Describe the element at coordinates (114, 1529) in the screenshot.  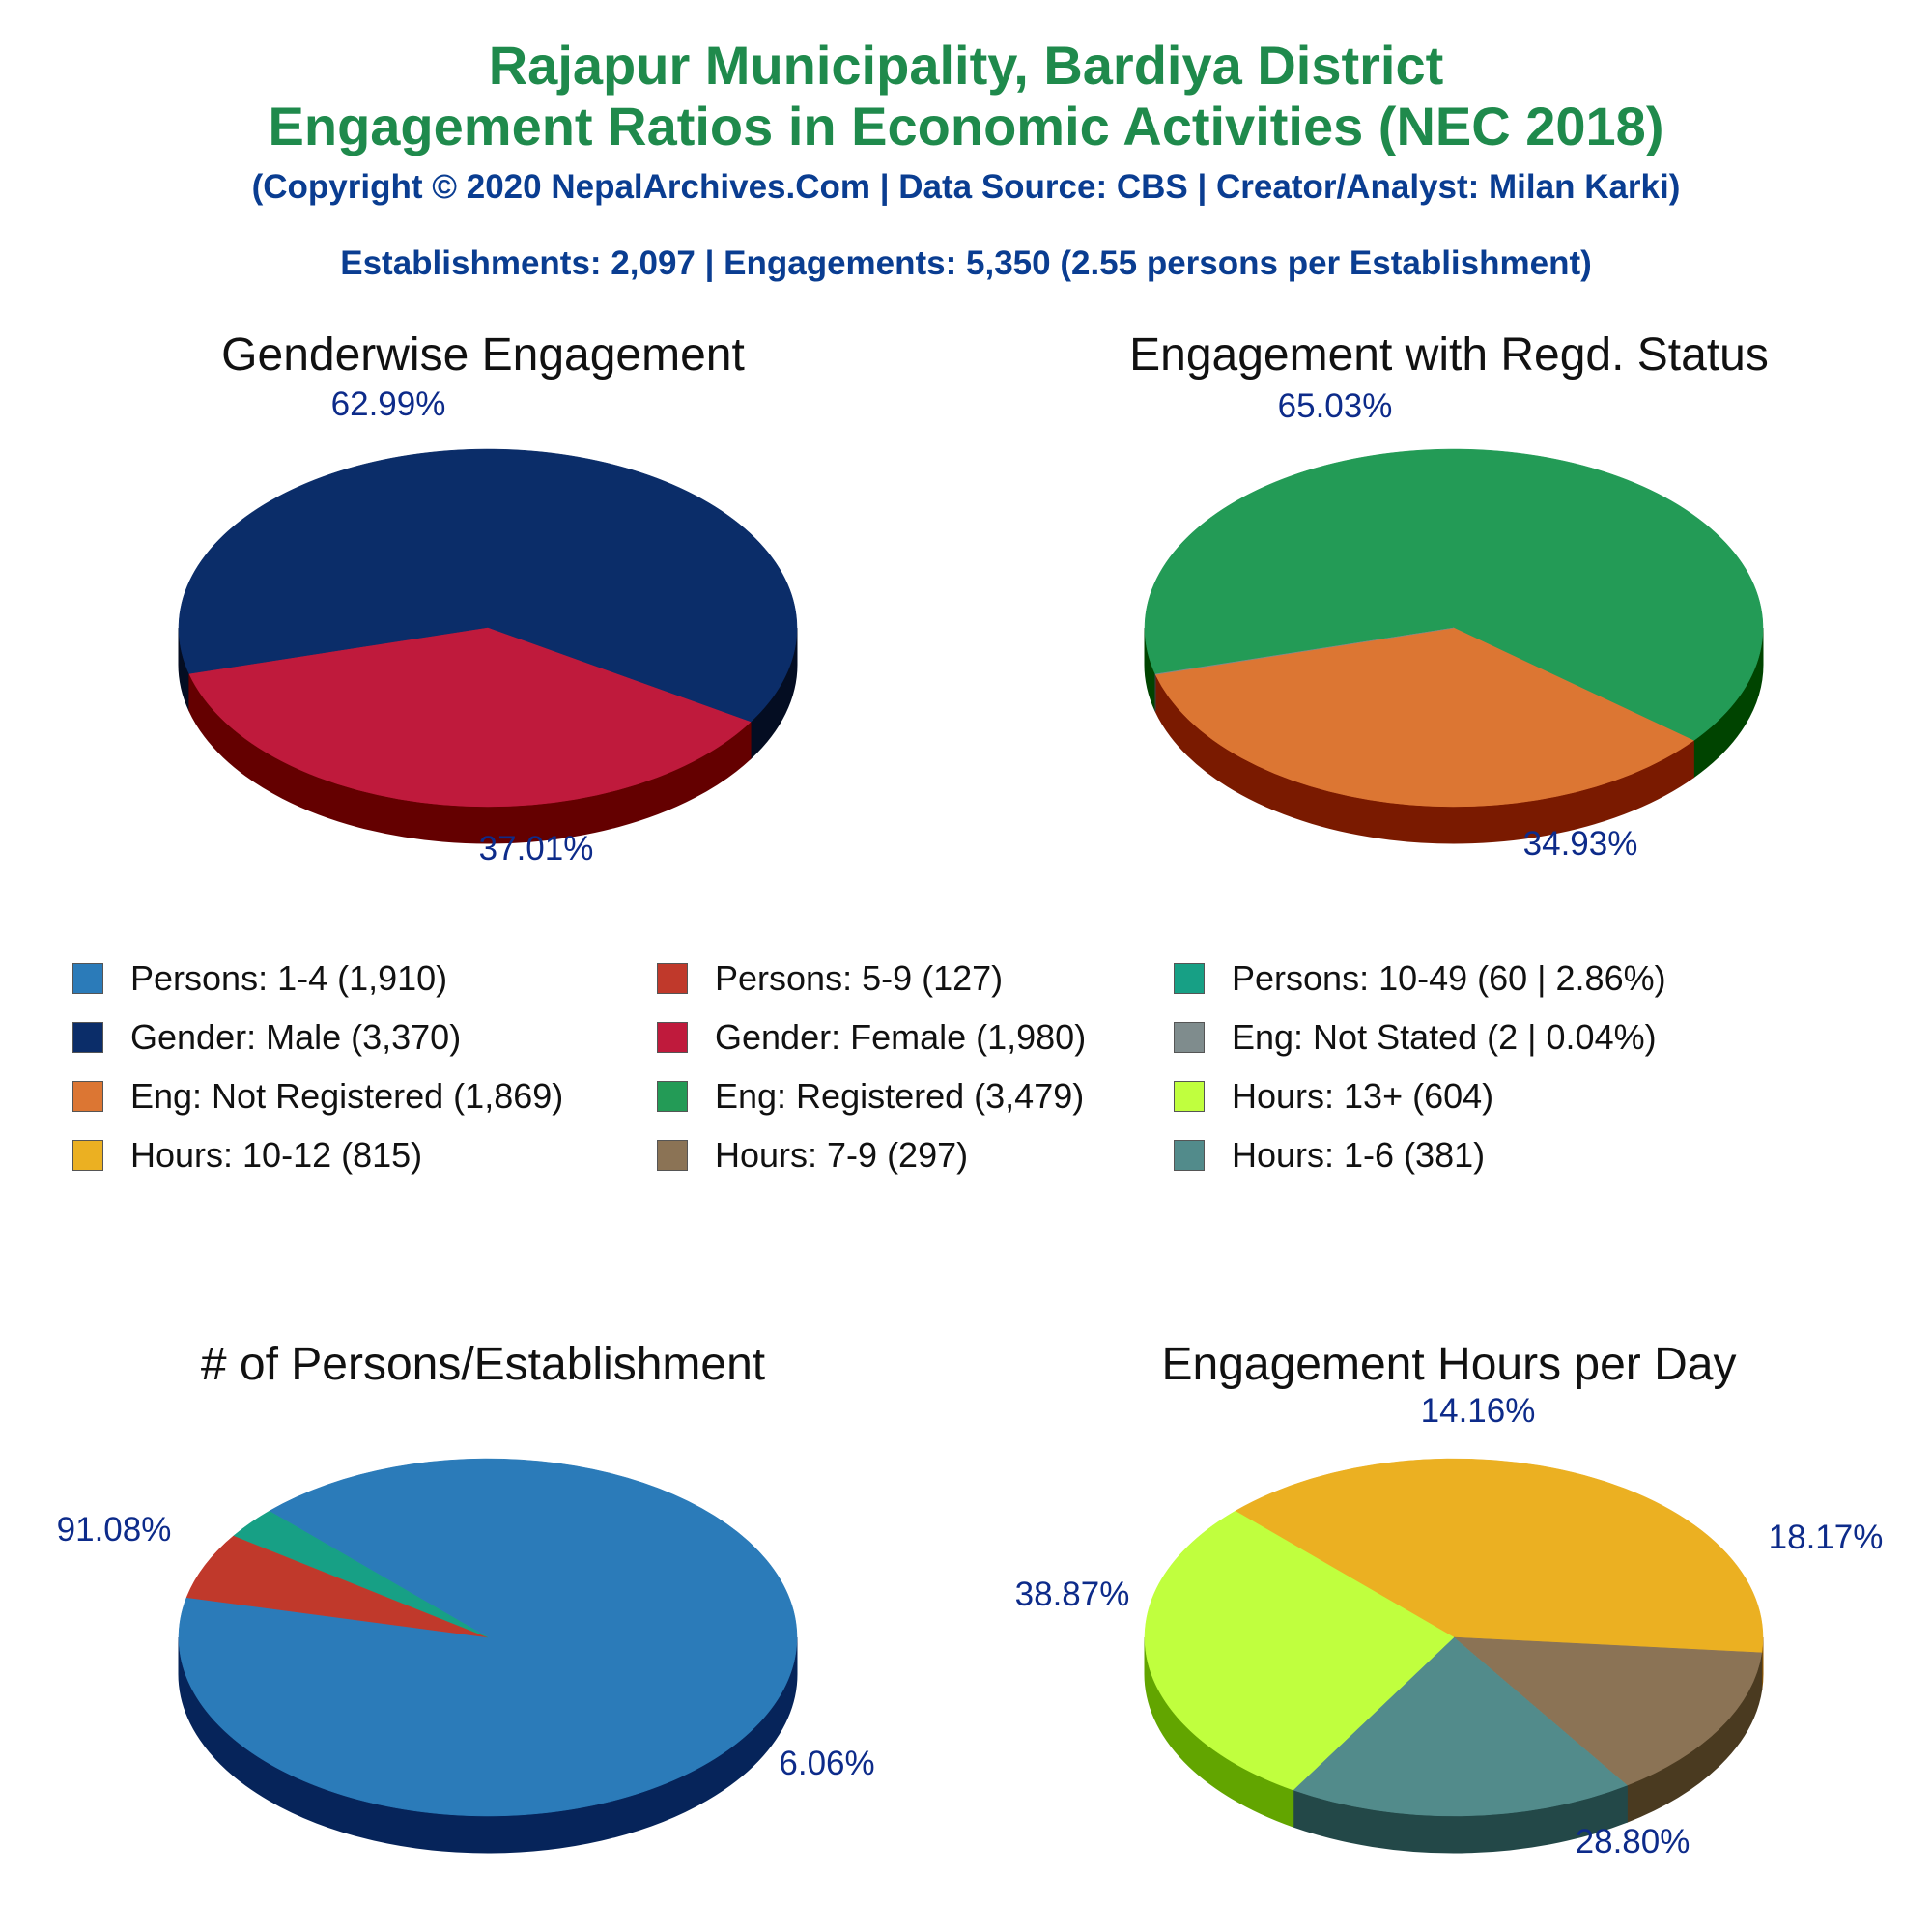
I see `pie-percent-label: 91.08%` at that location.